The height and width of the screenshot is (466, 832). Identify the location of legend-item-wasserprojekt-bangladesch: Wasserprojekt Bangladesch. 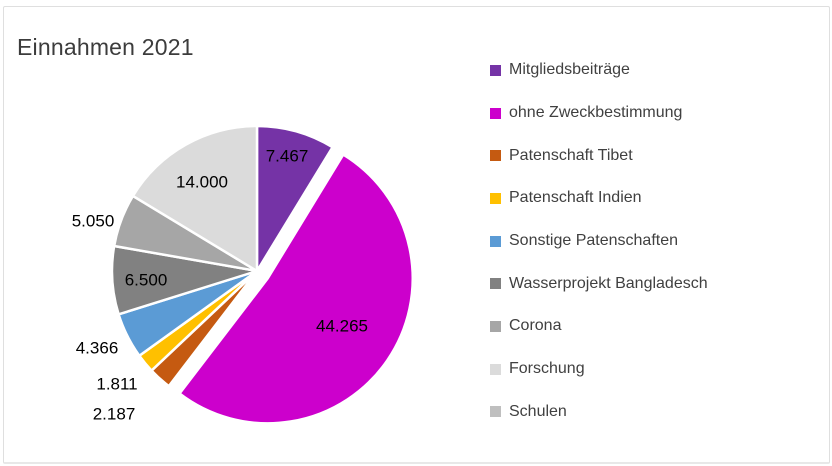
(599, 283).